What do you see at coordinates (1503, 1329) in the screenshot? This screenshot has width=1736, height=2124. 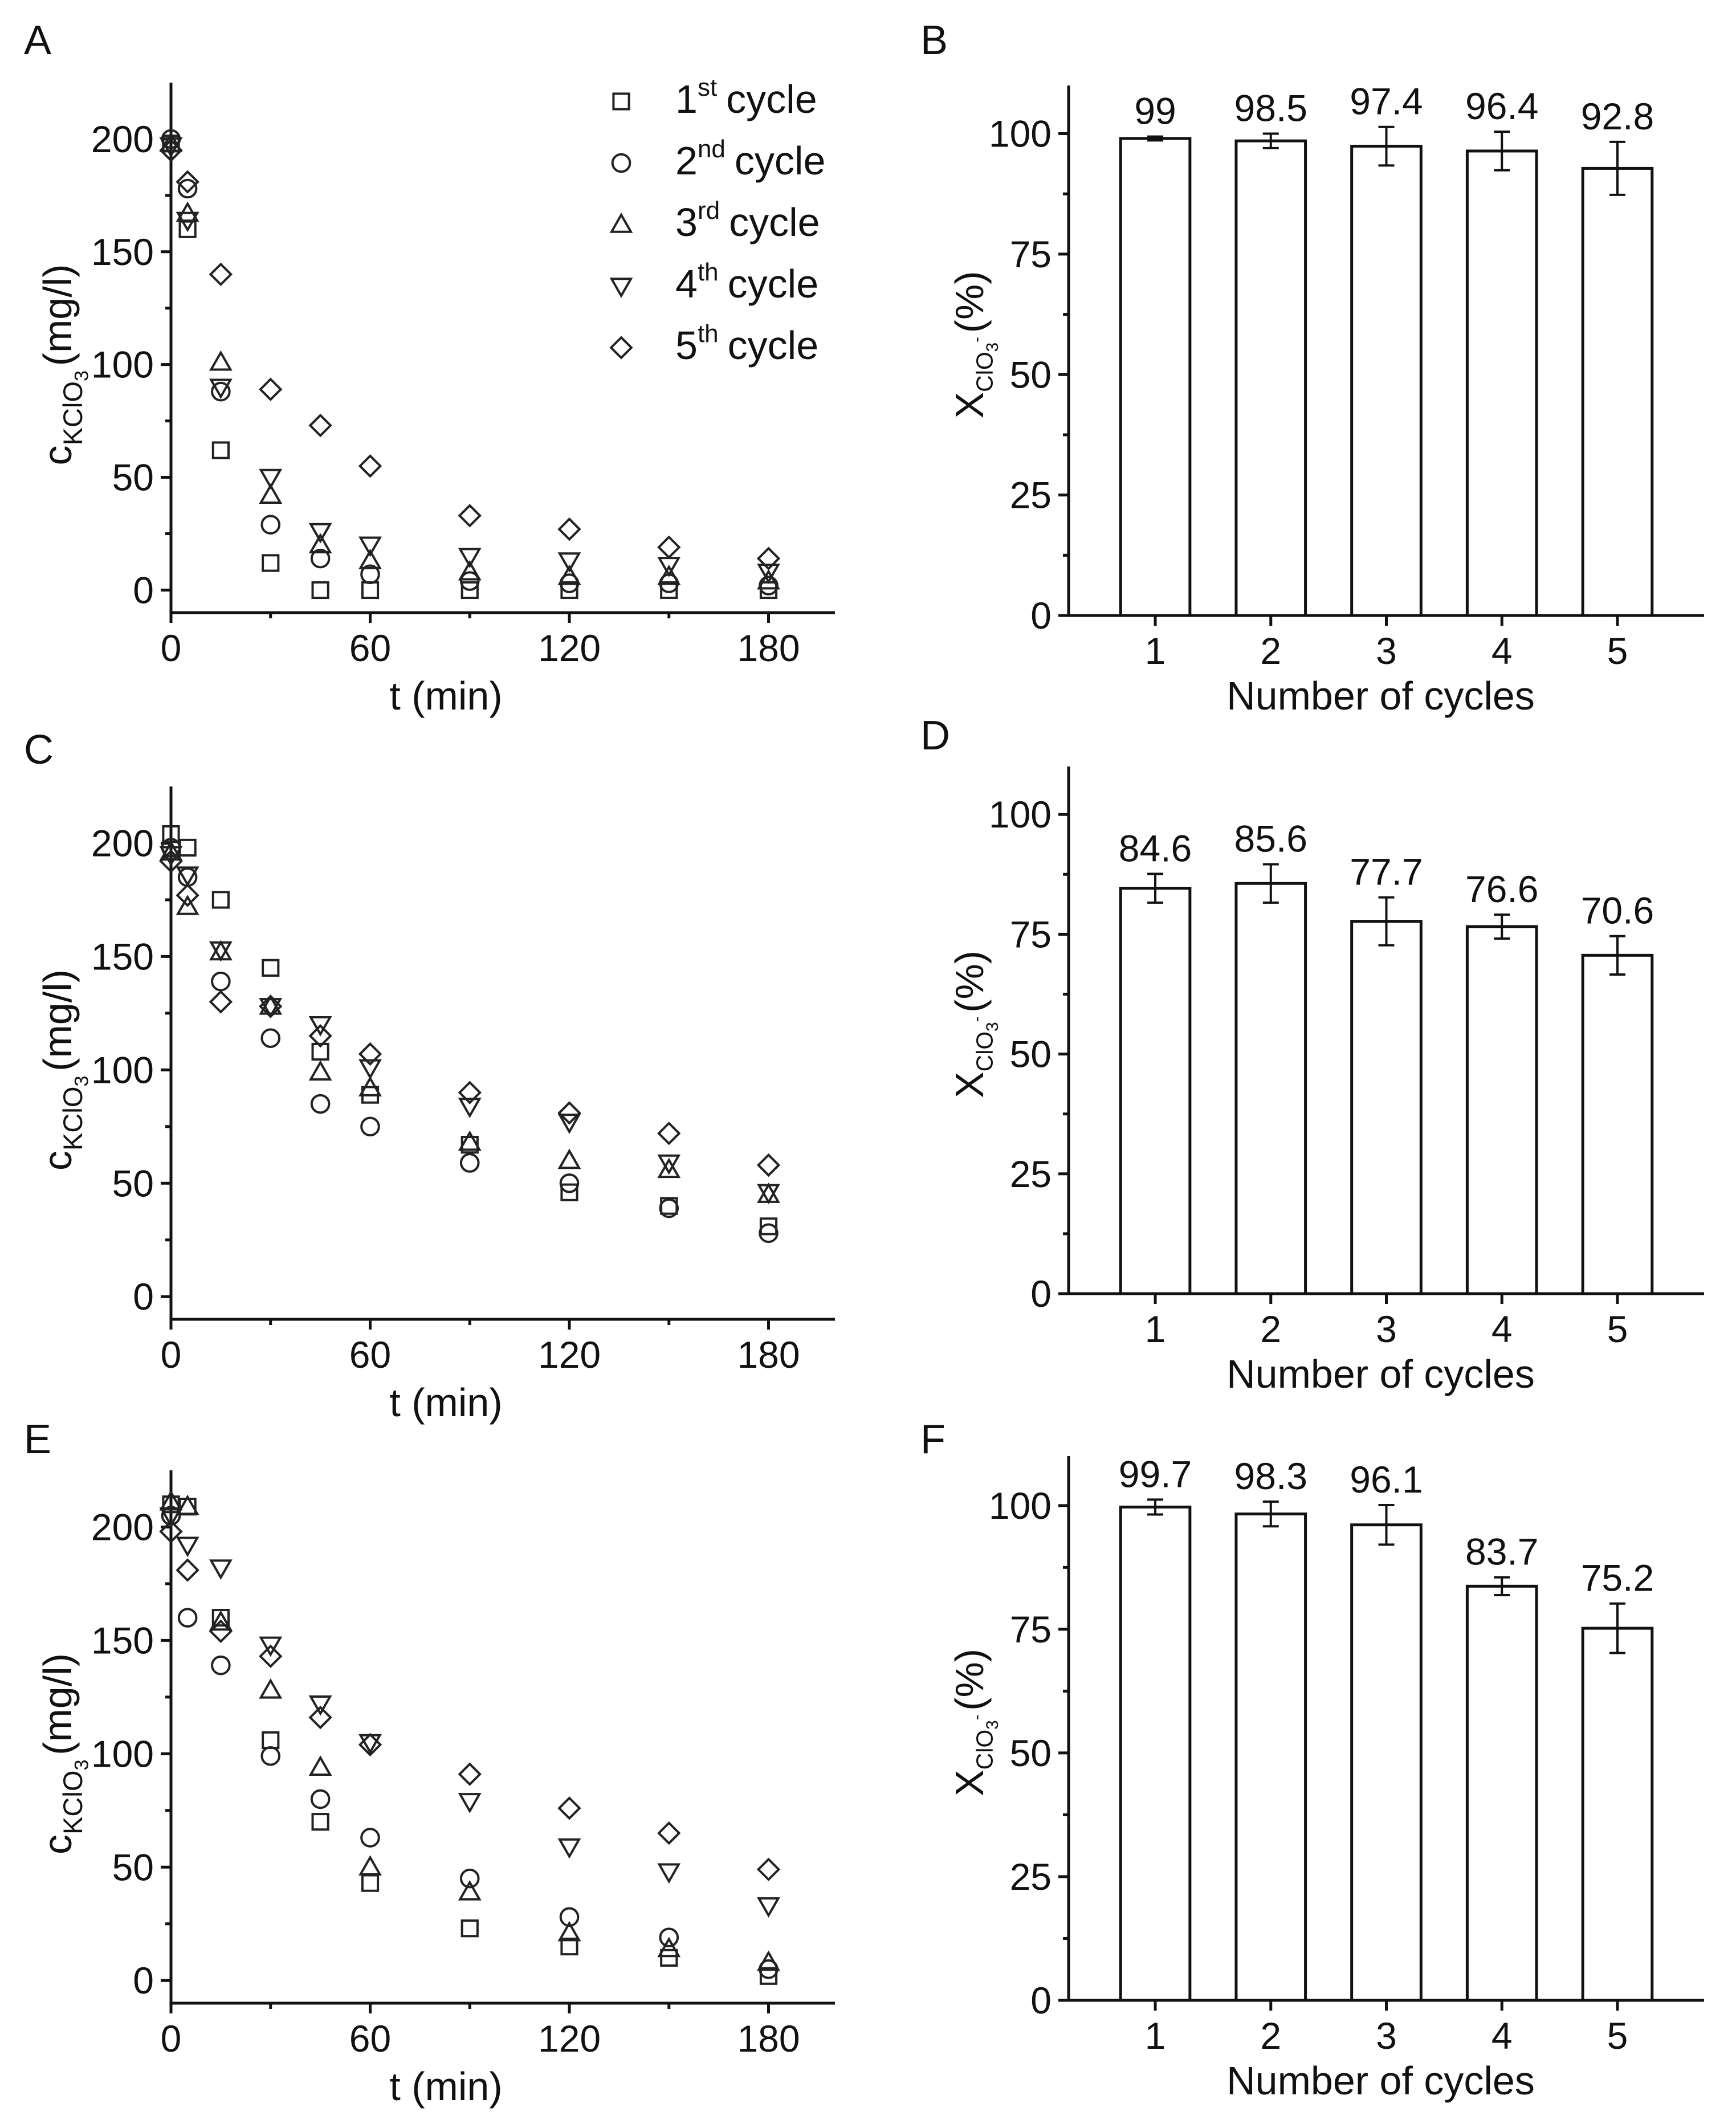 I see `x-tick-label: 4` at bounding box center [1503, 1329].